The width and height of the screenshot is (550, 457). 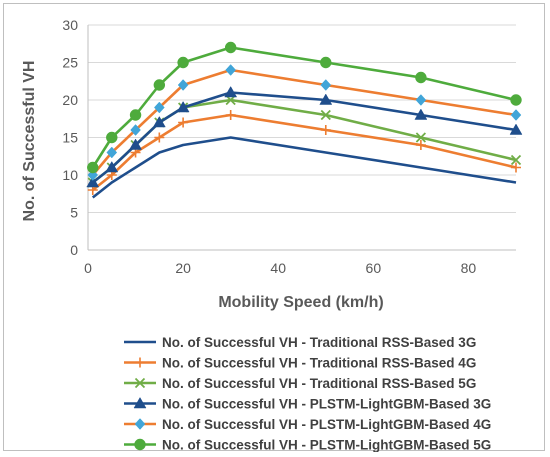 I want to click on y-tick-label: 30, so click(x=70, y=25).